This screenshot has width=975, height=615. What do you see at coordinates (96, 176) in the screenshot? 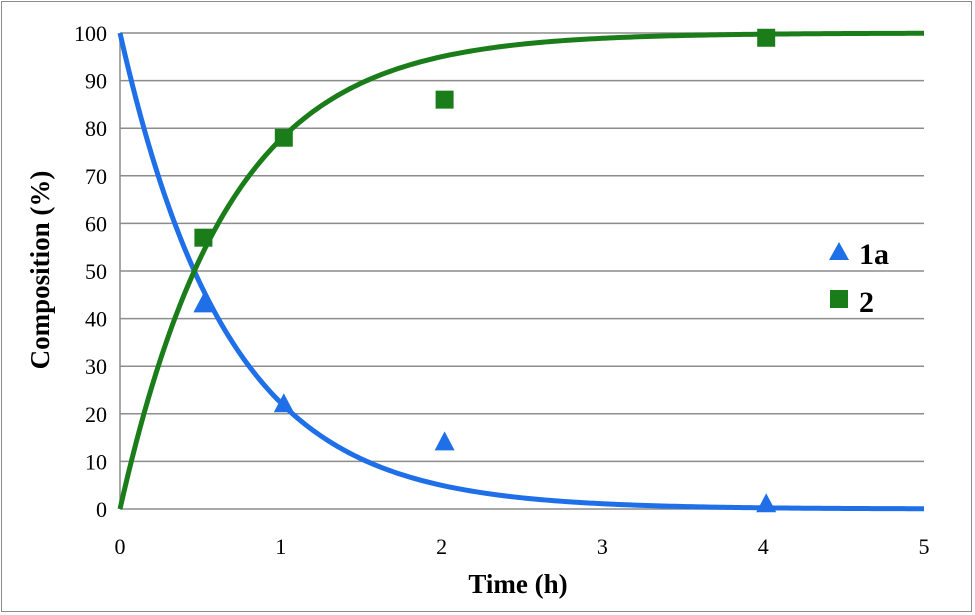
I see `y-tick-70: 70` at bounding box center [96, 176].